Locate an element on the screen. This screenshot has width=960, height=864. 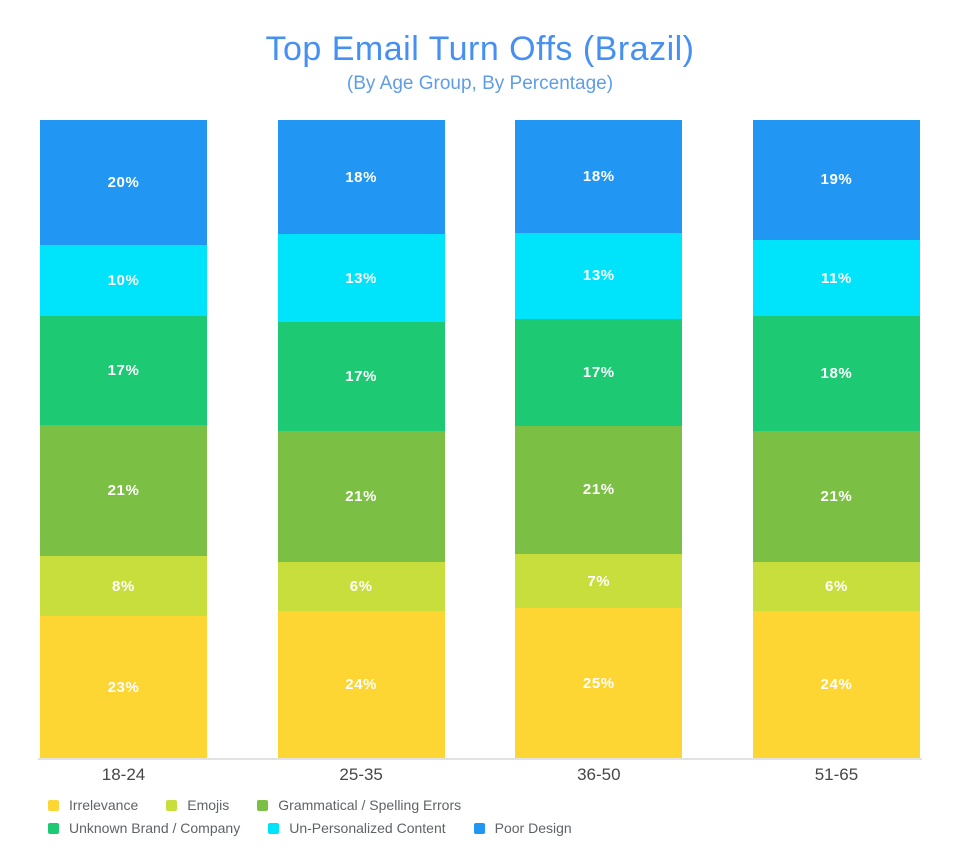
bar-segment-poor-design: 19% is located at coordinates (836, 180).